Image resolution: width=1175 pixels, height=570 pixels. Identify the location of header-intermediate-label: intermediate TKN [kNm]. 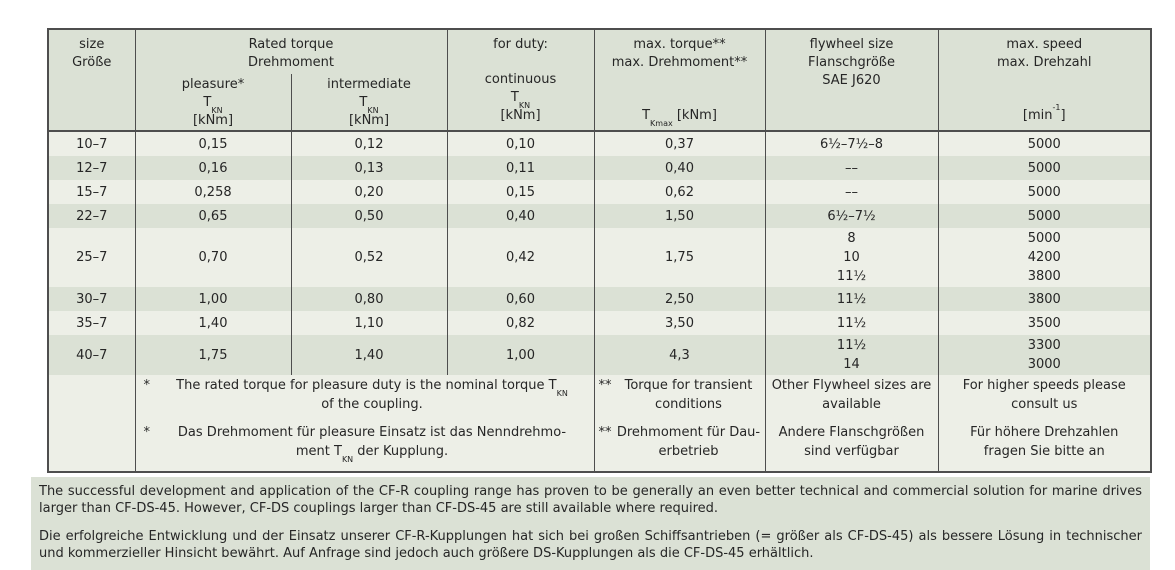
(369, 102).